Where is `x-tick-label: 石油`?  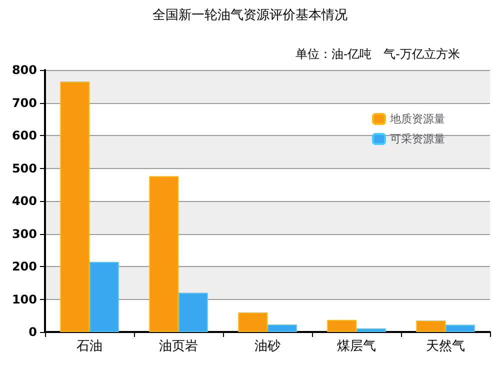
x-tick-label: 石油 is located at coordinates (89, 346).